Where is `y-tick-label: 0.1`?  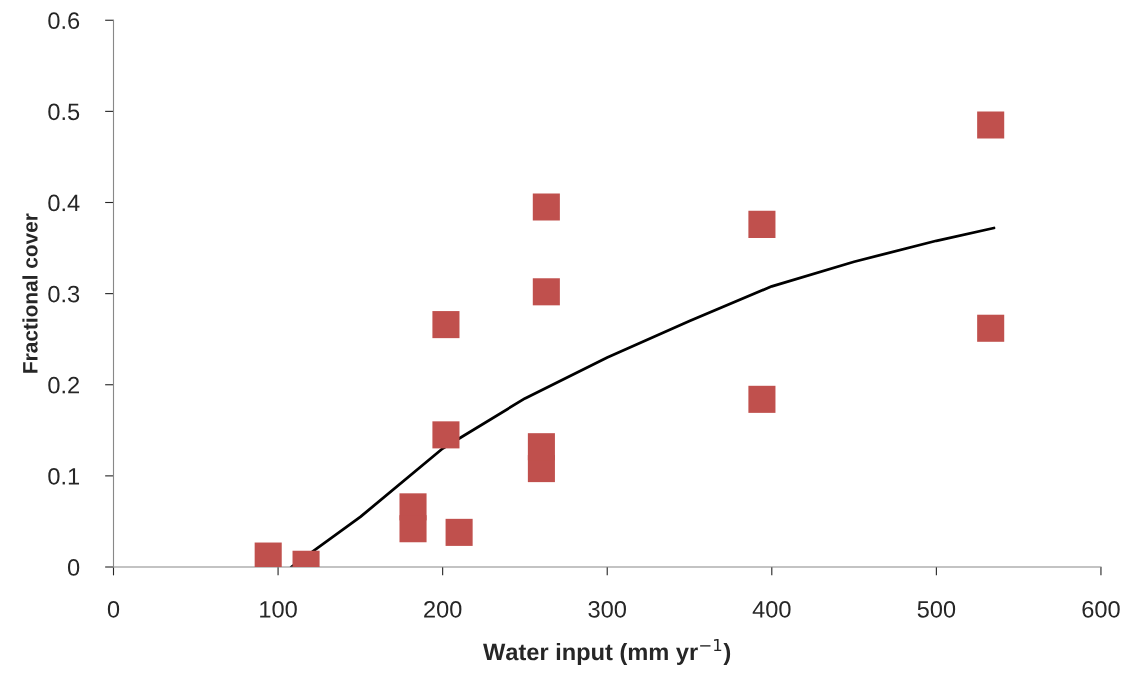 y-tick-label: 0.1 is located at coordinates (64, 476).